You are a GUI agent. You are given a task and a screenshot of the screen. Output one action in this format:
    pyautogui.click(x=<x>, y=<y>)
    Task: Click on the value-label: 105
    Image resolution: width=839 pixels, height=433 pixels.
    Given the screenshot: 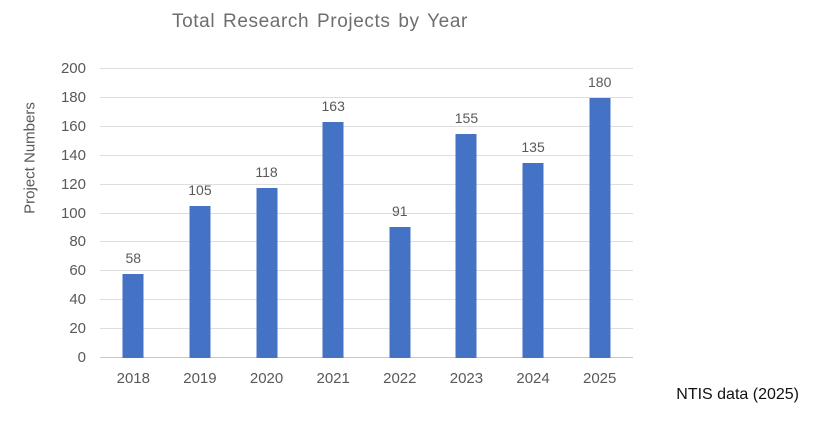 What is the action you would take?
    pyautogui.click(x=200, y=190)
    